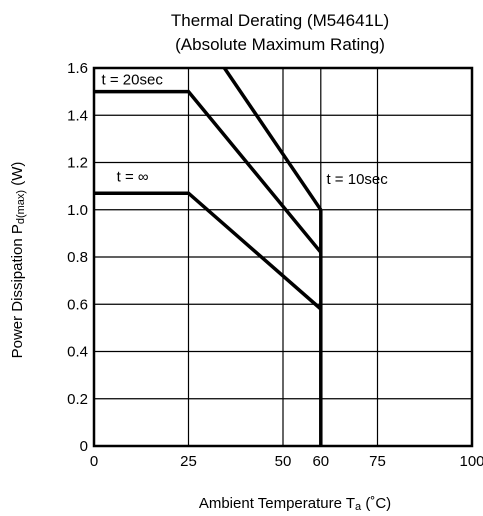 Image resolution: width=483 pixels, height=516 pixels. I want to click on x-tick-label: 75, so click(377, 461).